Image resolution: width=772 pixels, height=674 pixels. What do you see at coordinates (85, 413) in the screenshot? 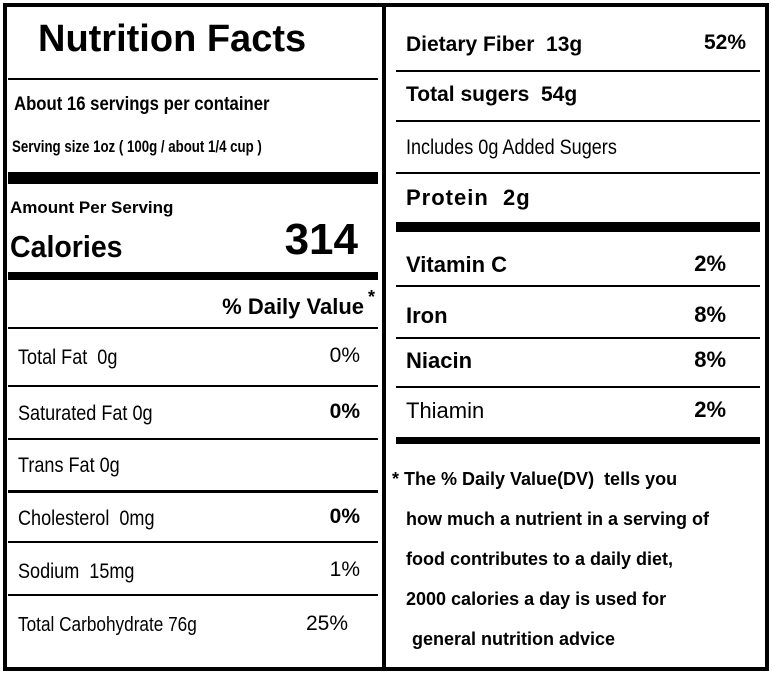
I see `nutrient-name: Saturated Fat 0g` at bounding box center [85, 413].